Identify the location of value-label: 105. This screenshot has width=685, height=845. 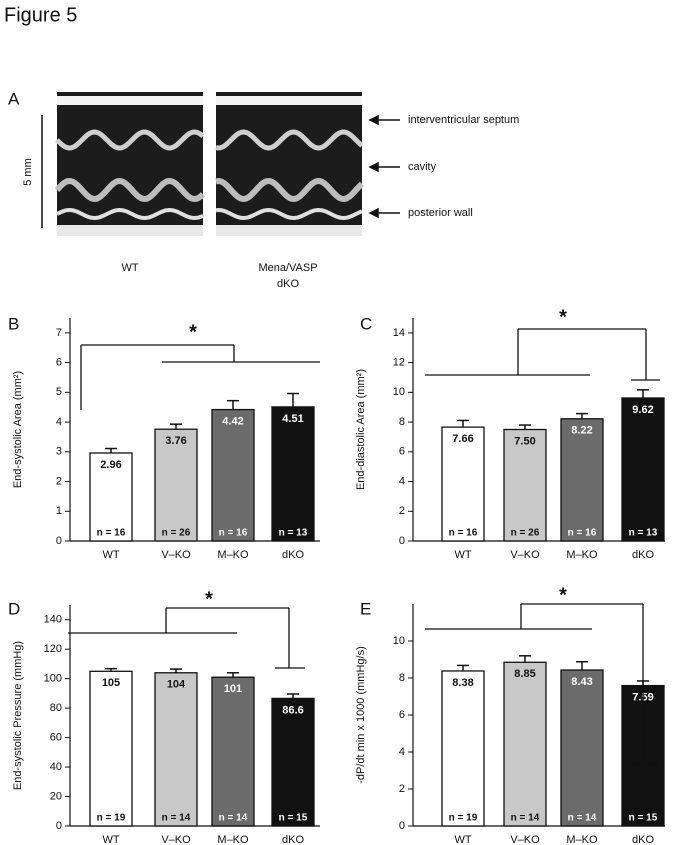
(111, 683).